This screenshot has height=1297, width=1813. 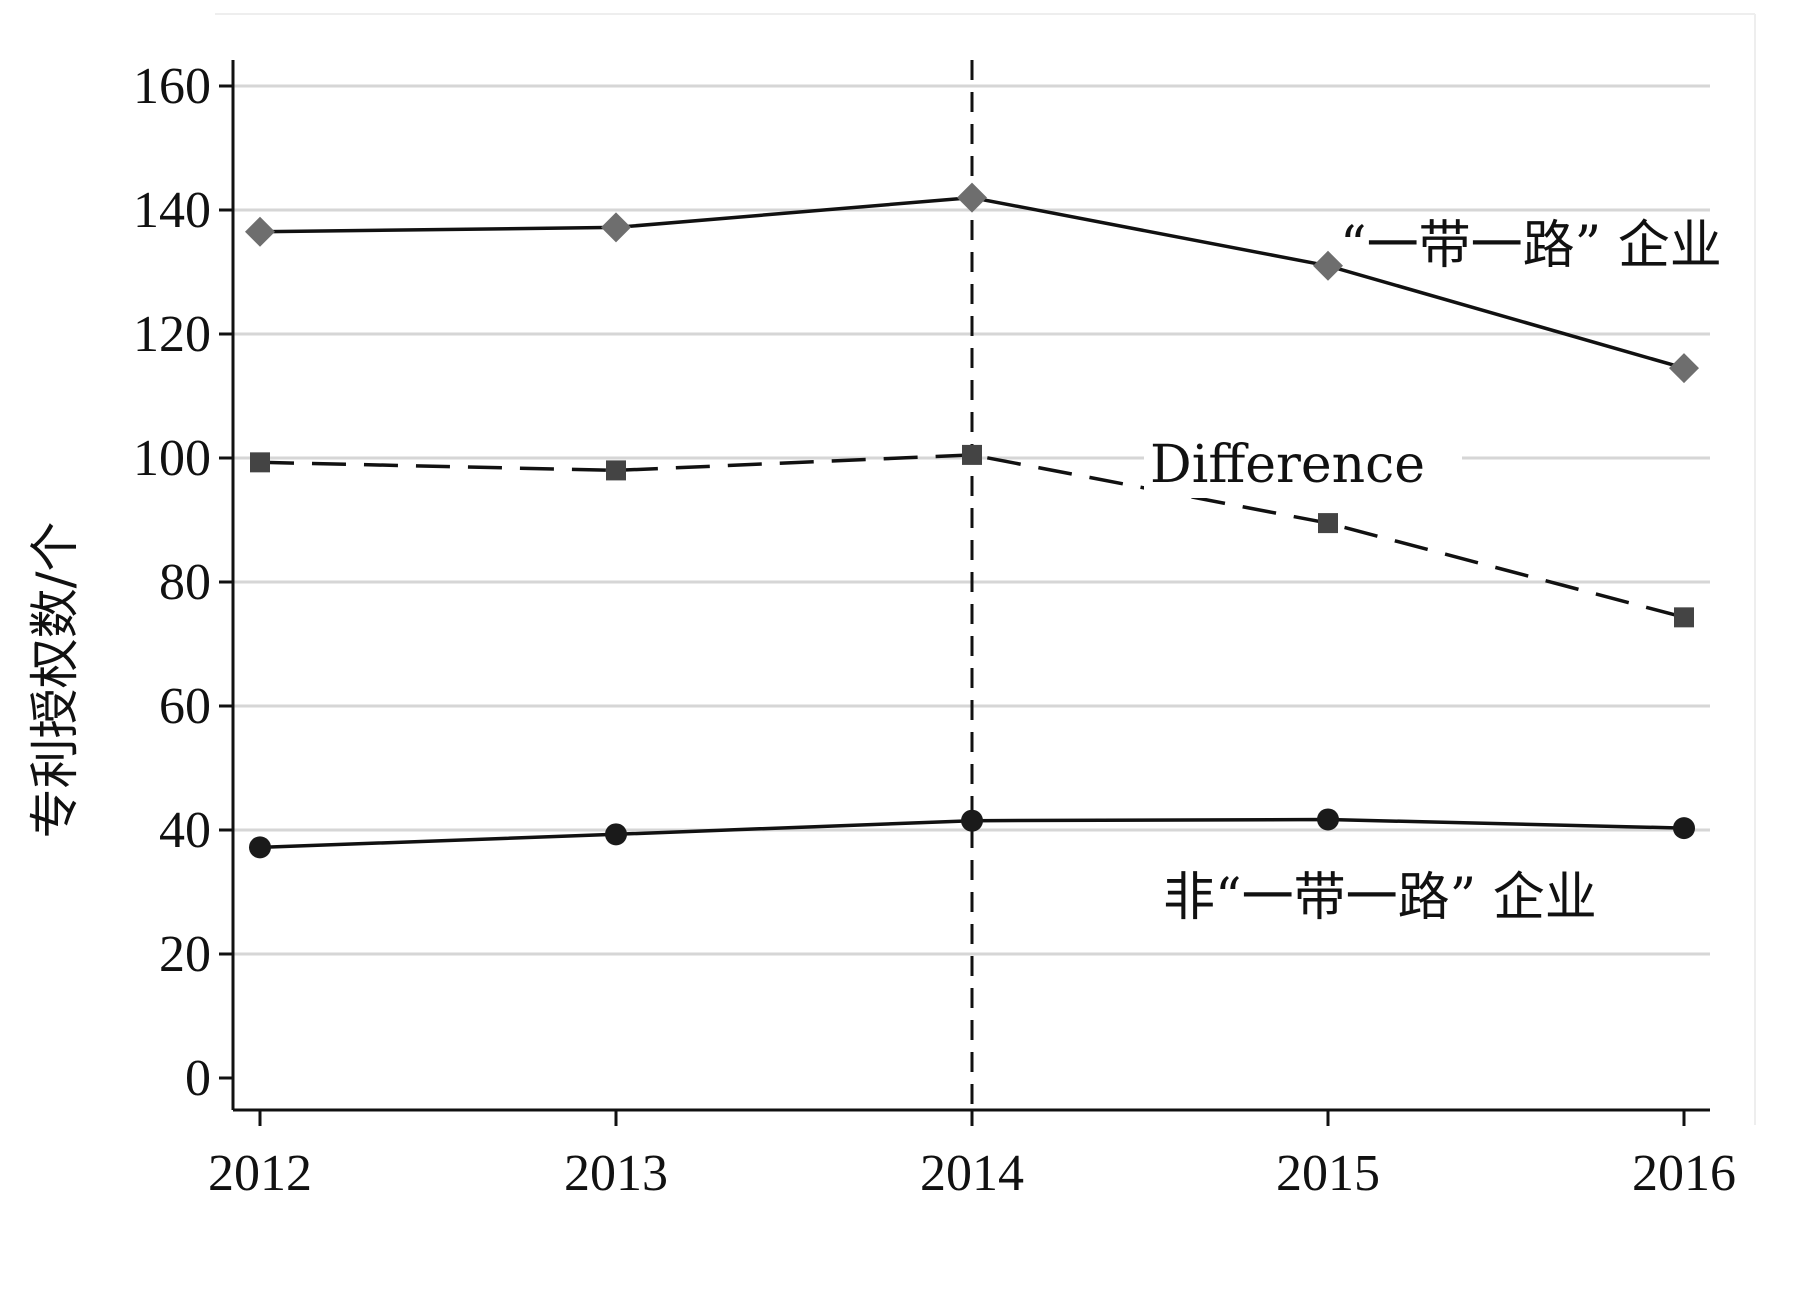 I want to click on marker-0-2014, so click(x=972, y=197).